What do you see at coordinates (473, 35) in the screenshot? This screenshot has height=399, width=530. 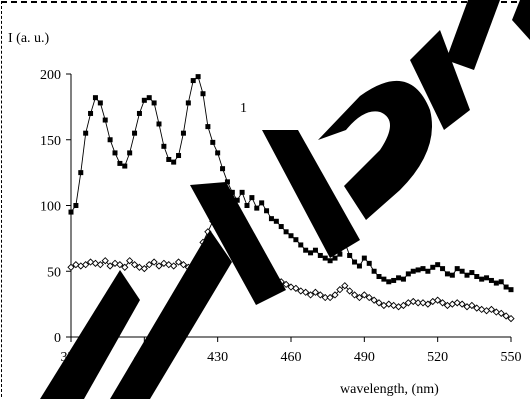 I see `watermark-stroke-g` at bounding box center [473, 35].